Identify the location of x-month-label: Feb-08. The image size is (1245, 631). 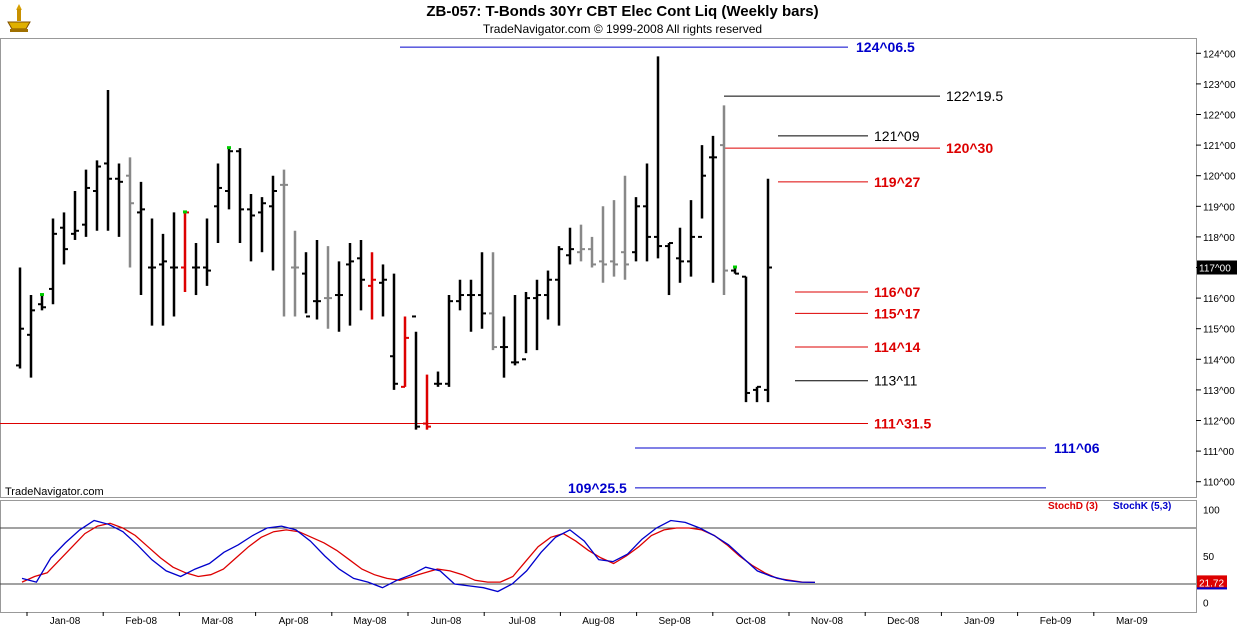
(141, 621).